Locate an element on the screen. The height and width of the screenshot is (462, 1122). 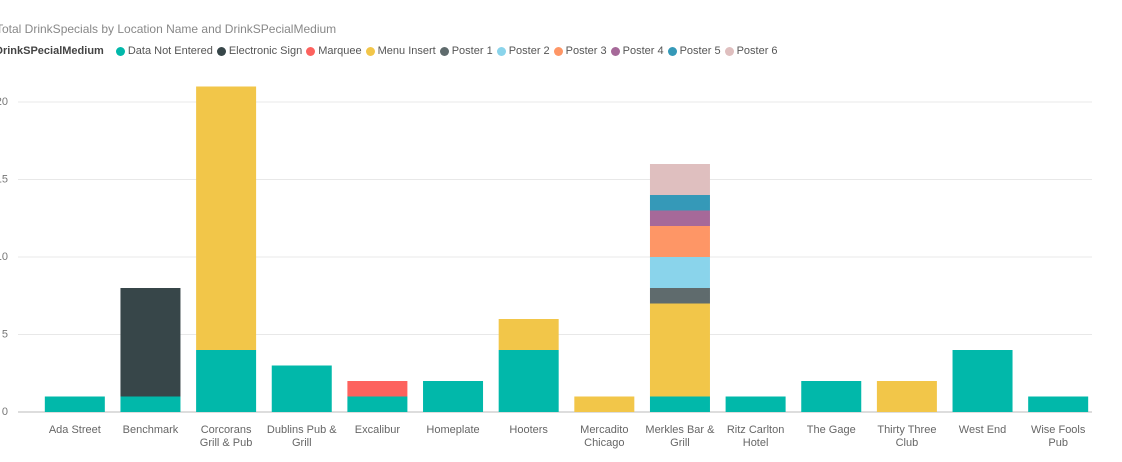
x-tick-label: Ritz Carlton Hotel is located at coordinates (755, 436).